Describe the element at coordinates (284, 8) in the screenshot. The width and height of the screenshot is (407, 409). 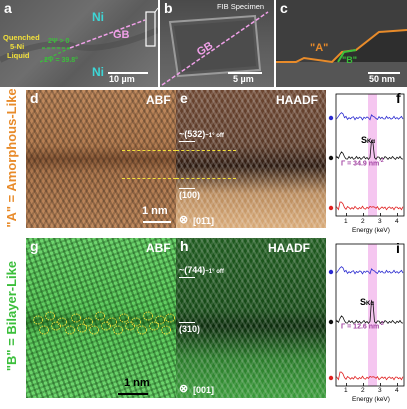
I see `panel-letter: c` at that location.